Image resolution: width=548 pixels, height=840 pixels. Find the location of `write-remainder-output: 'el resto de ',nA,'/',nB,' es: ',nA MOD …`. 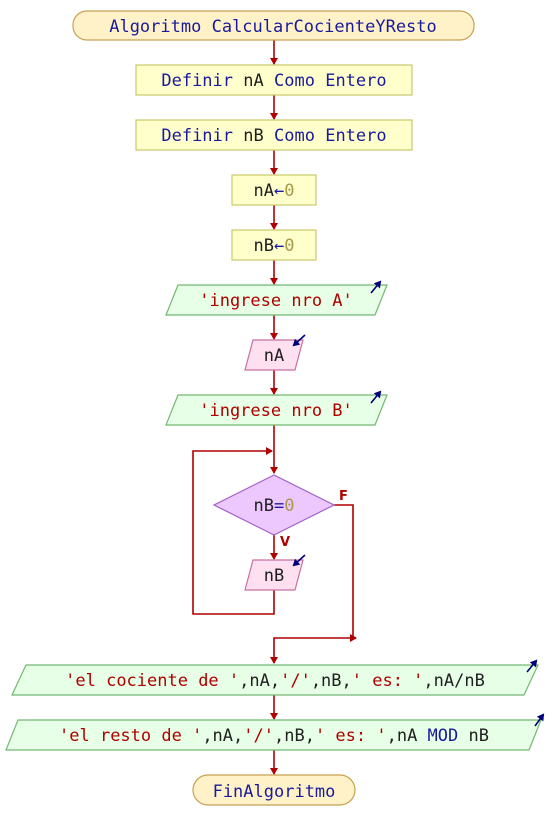

write-remainder-output: 'el resto de ',nA,'/',nB,' es: ',nA MOD … is located at coordinates (275, 732).